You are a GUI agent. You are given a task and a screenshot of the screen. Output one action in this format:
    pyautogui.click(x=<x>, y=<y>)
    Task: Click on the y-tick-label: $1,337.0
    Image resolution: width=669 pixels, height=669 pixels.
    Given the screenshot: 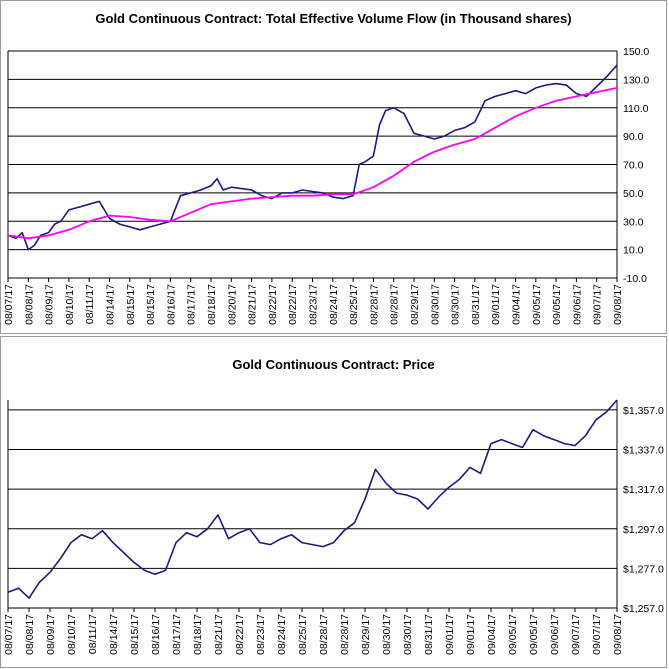 What is the action you would take?
    pyautogui.click(x=643, y=451)
    